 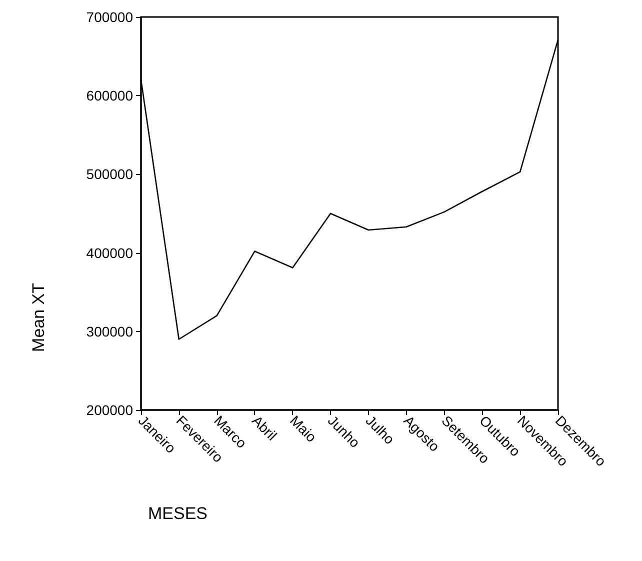 What do you see at coordinates (178, 513) in the screenshot?
I see `x-axis-title: MESES` at bounding box center [178, 513].